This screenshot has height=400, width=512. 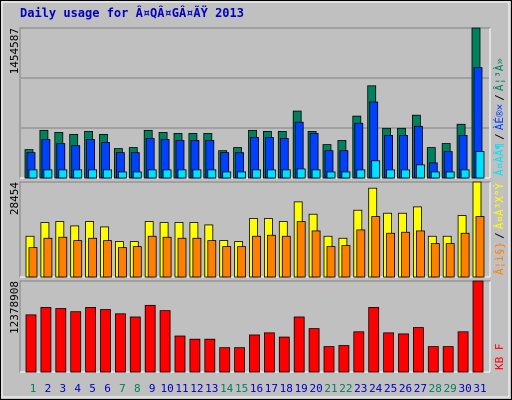 What do you see at coordinates (62, 388) in the screenshot?
I see `x-tick-label: 3` at bounding box center [62, 388].